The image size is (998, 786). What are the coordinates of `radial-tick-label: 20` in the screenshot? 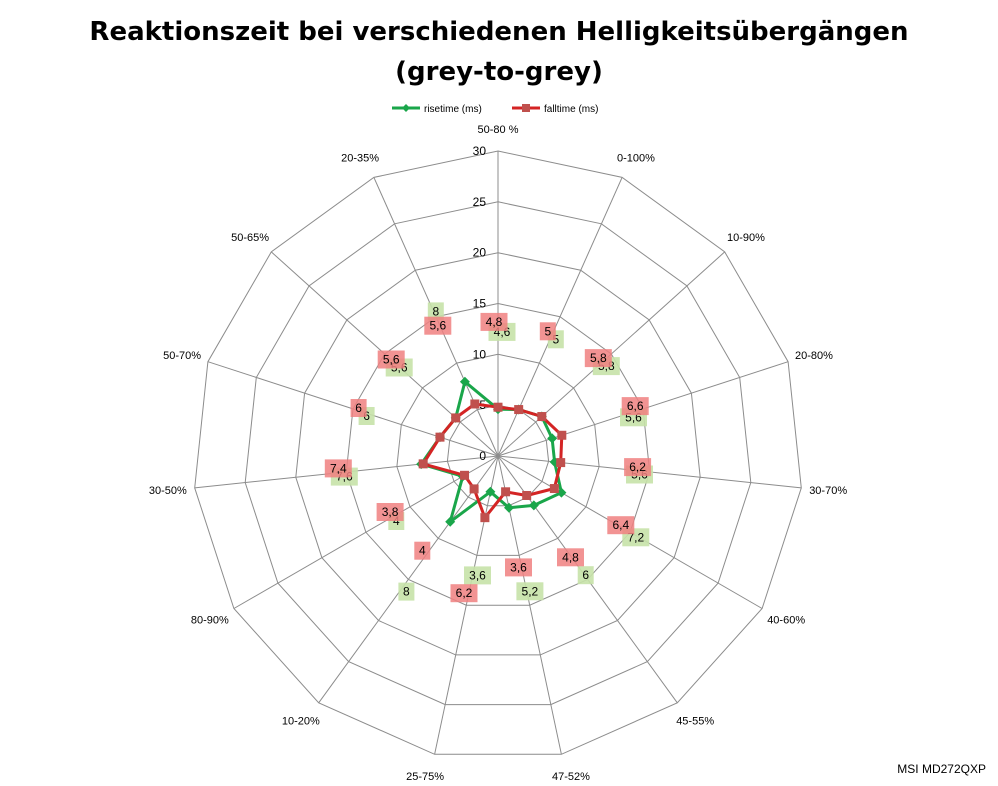 It's located at (480, 253).